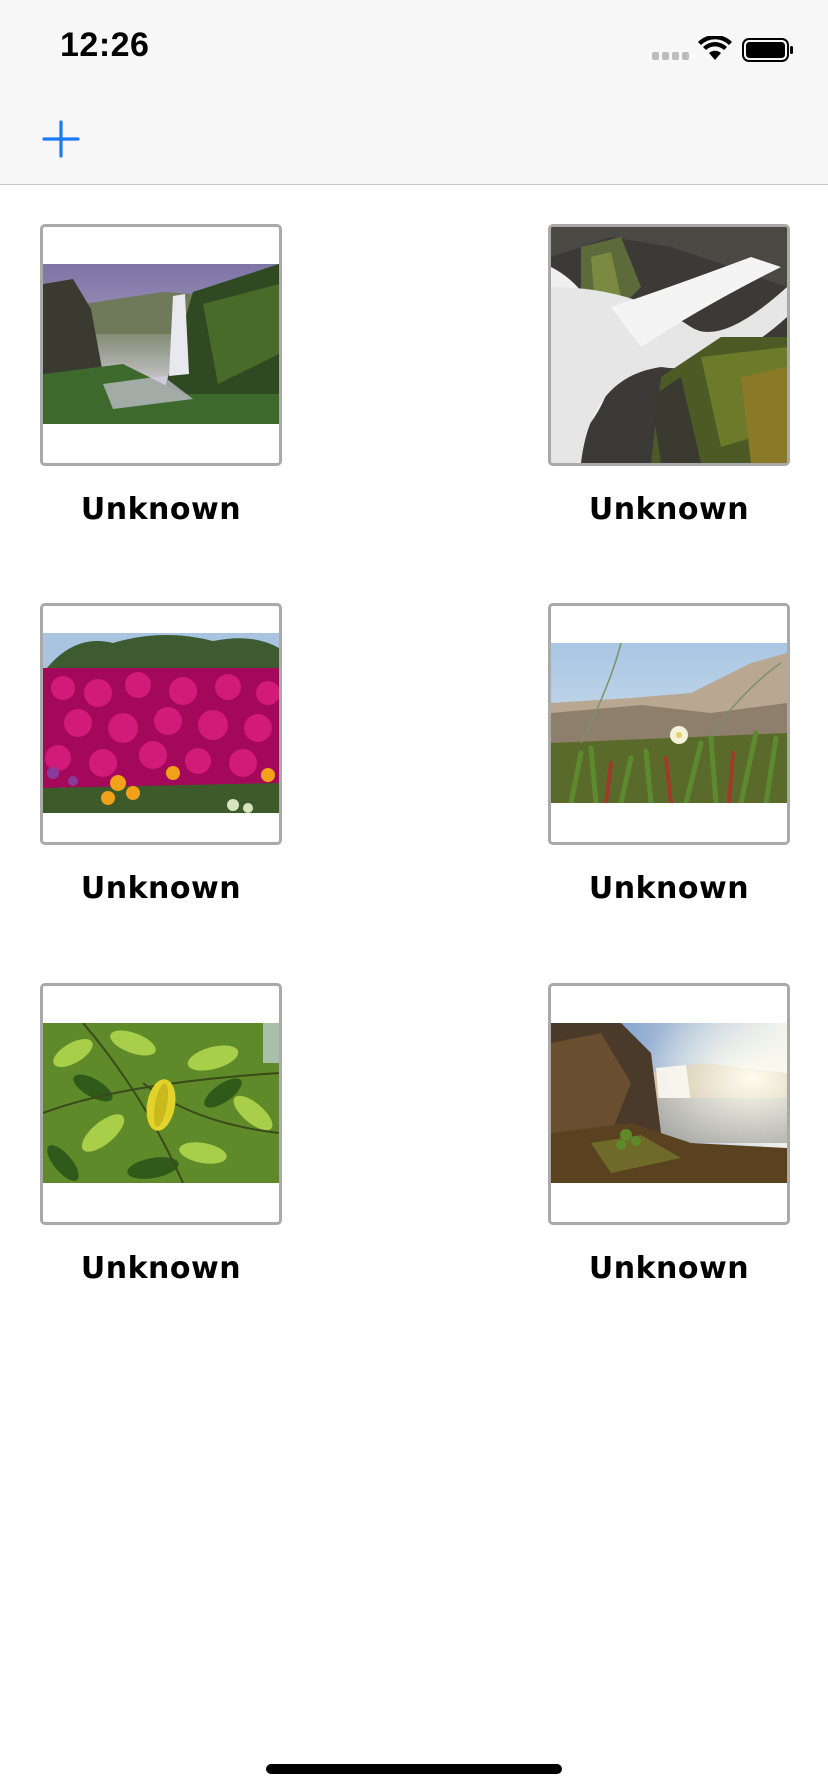  I want to click on add-photo-button, so click(61, 139).